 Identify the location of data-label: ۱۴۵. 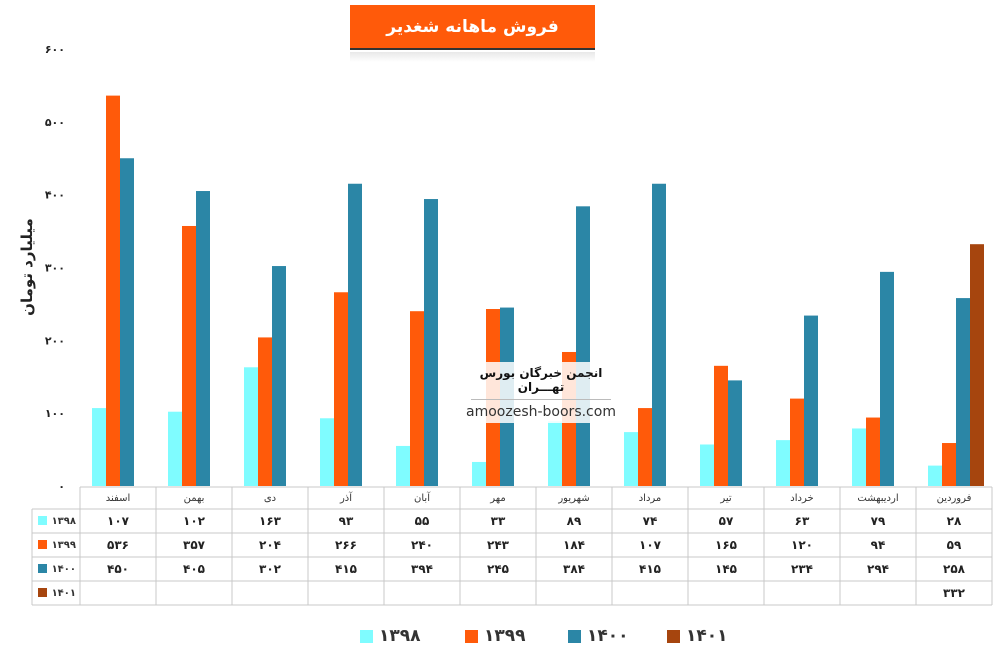
(726, 569).